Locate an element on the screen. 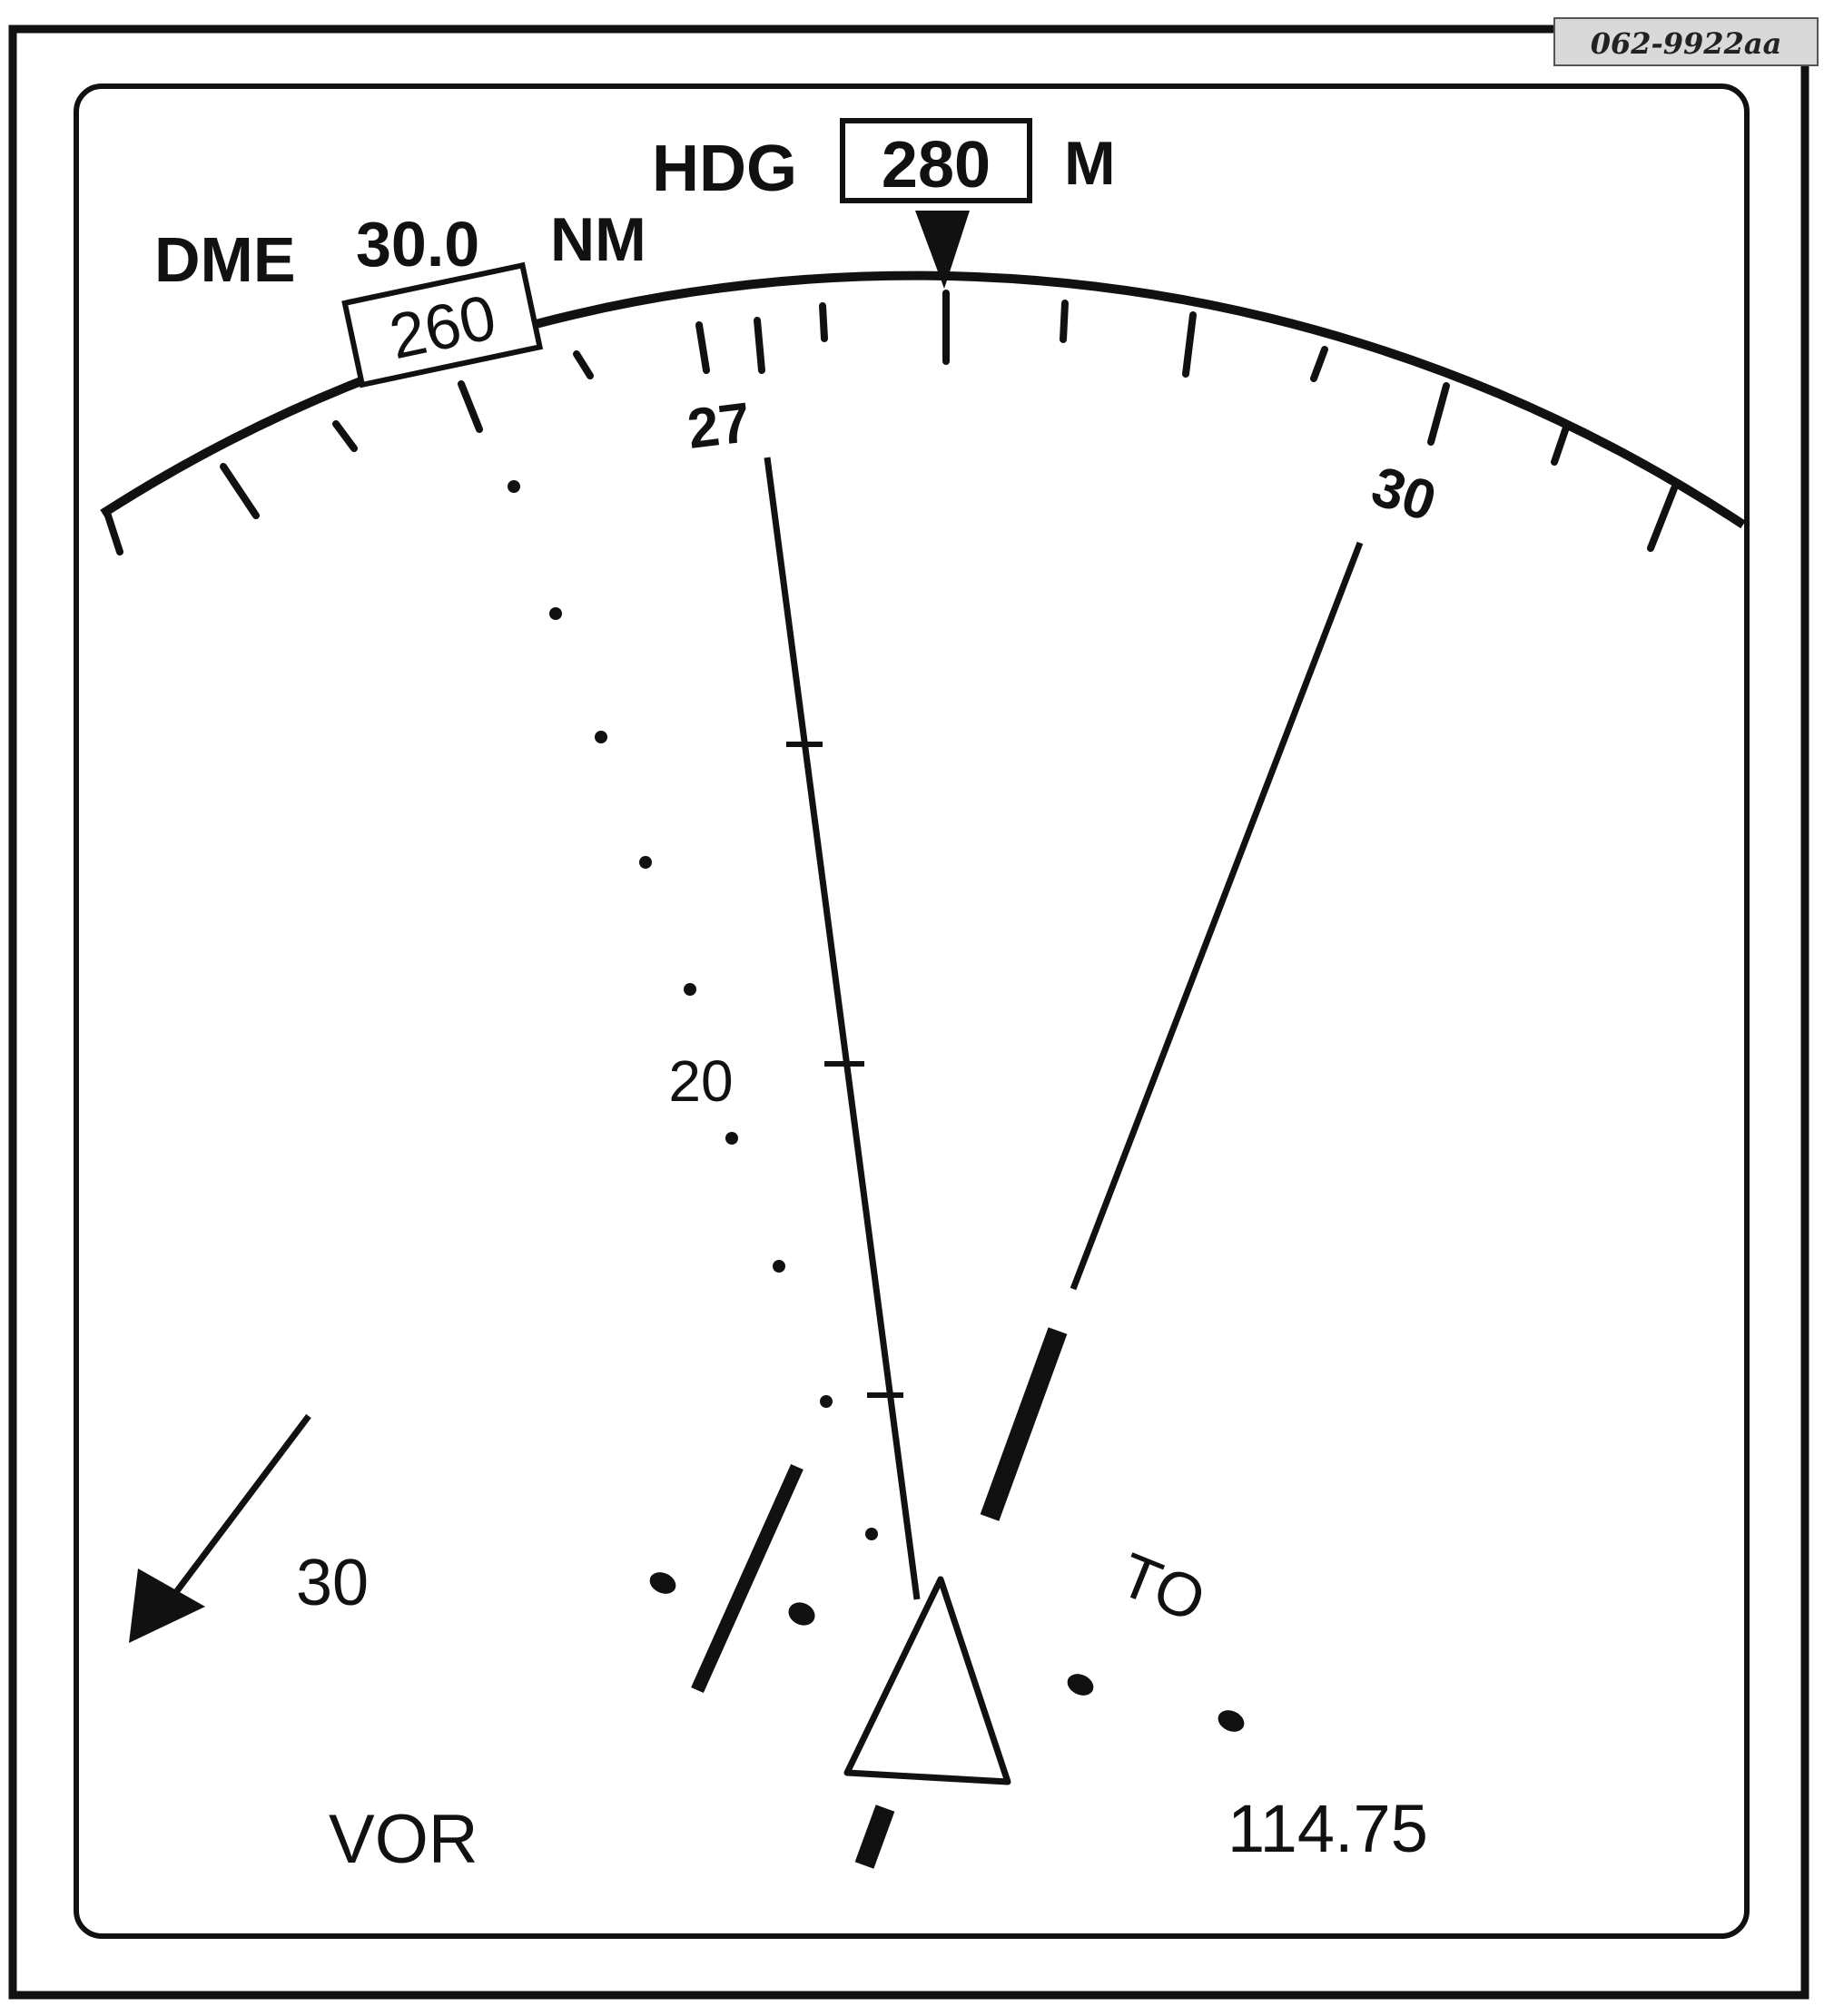  compass-arc is located at coordinates (923, 399).